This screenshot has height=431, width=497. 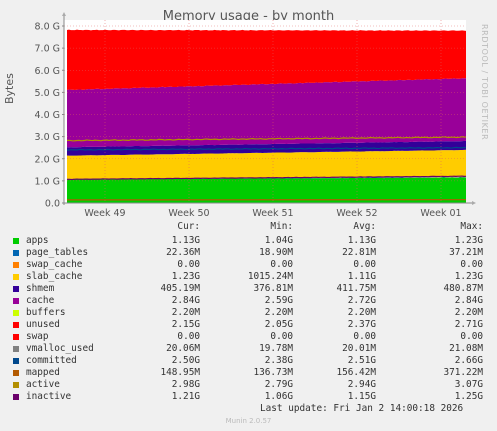 I want to click on legend-cur-value: 2.84G, so click(x=185, y=300).